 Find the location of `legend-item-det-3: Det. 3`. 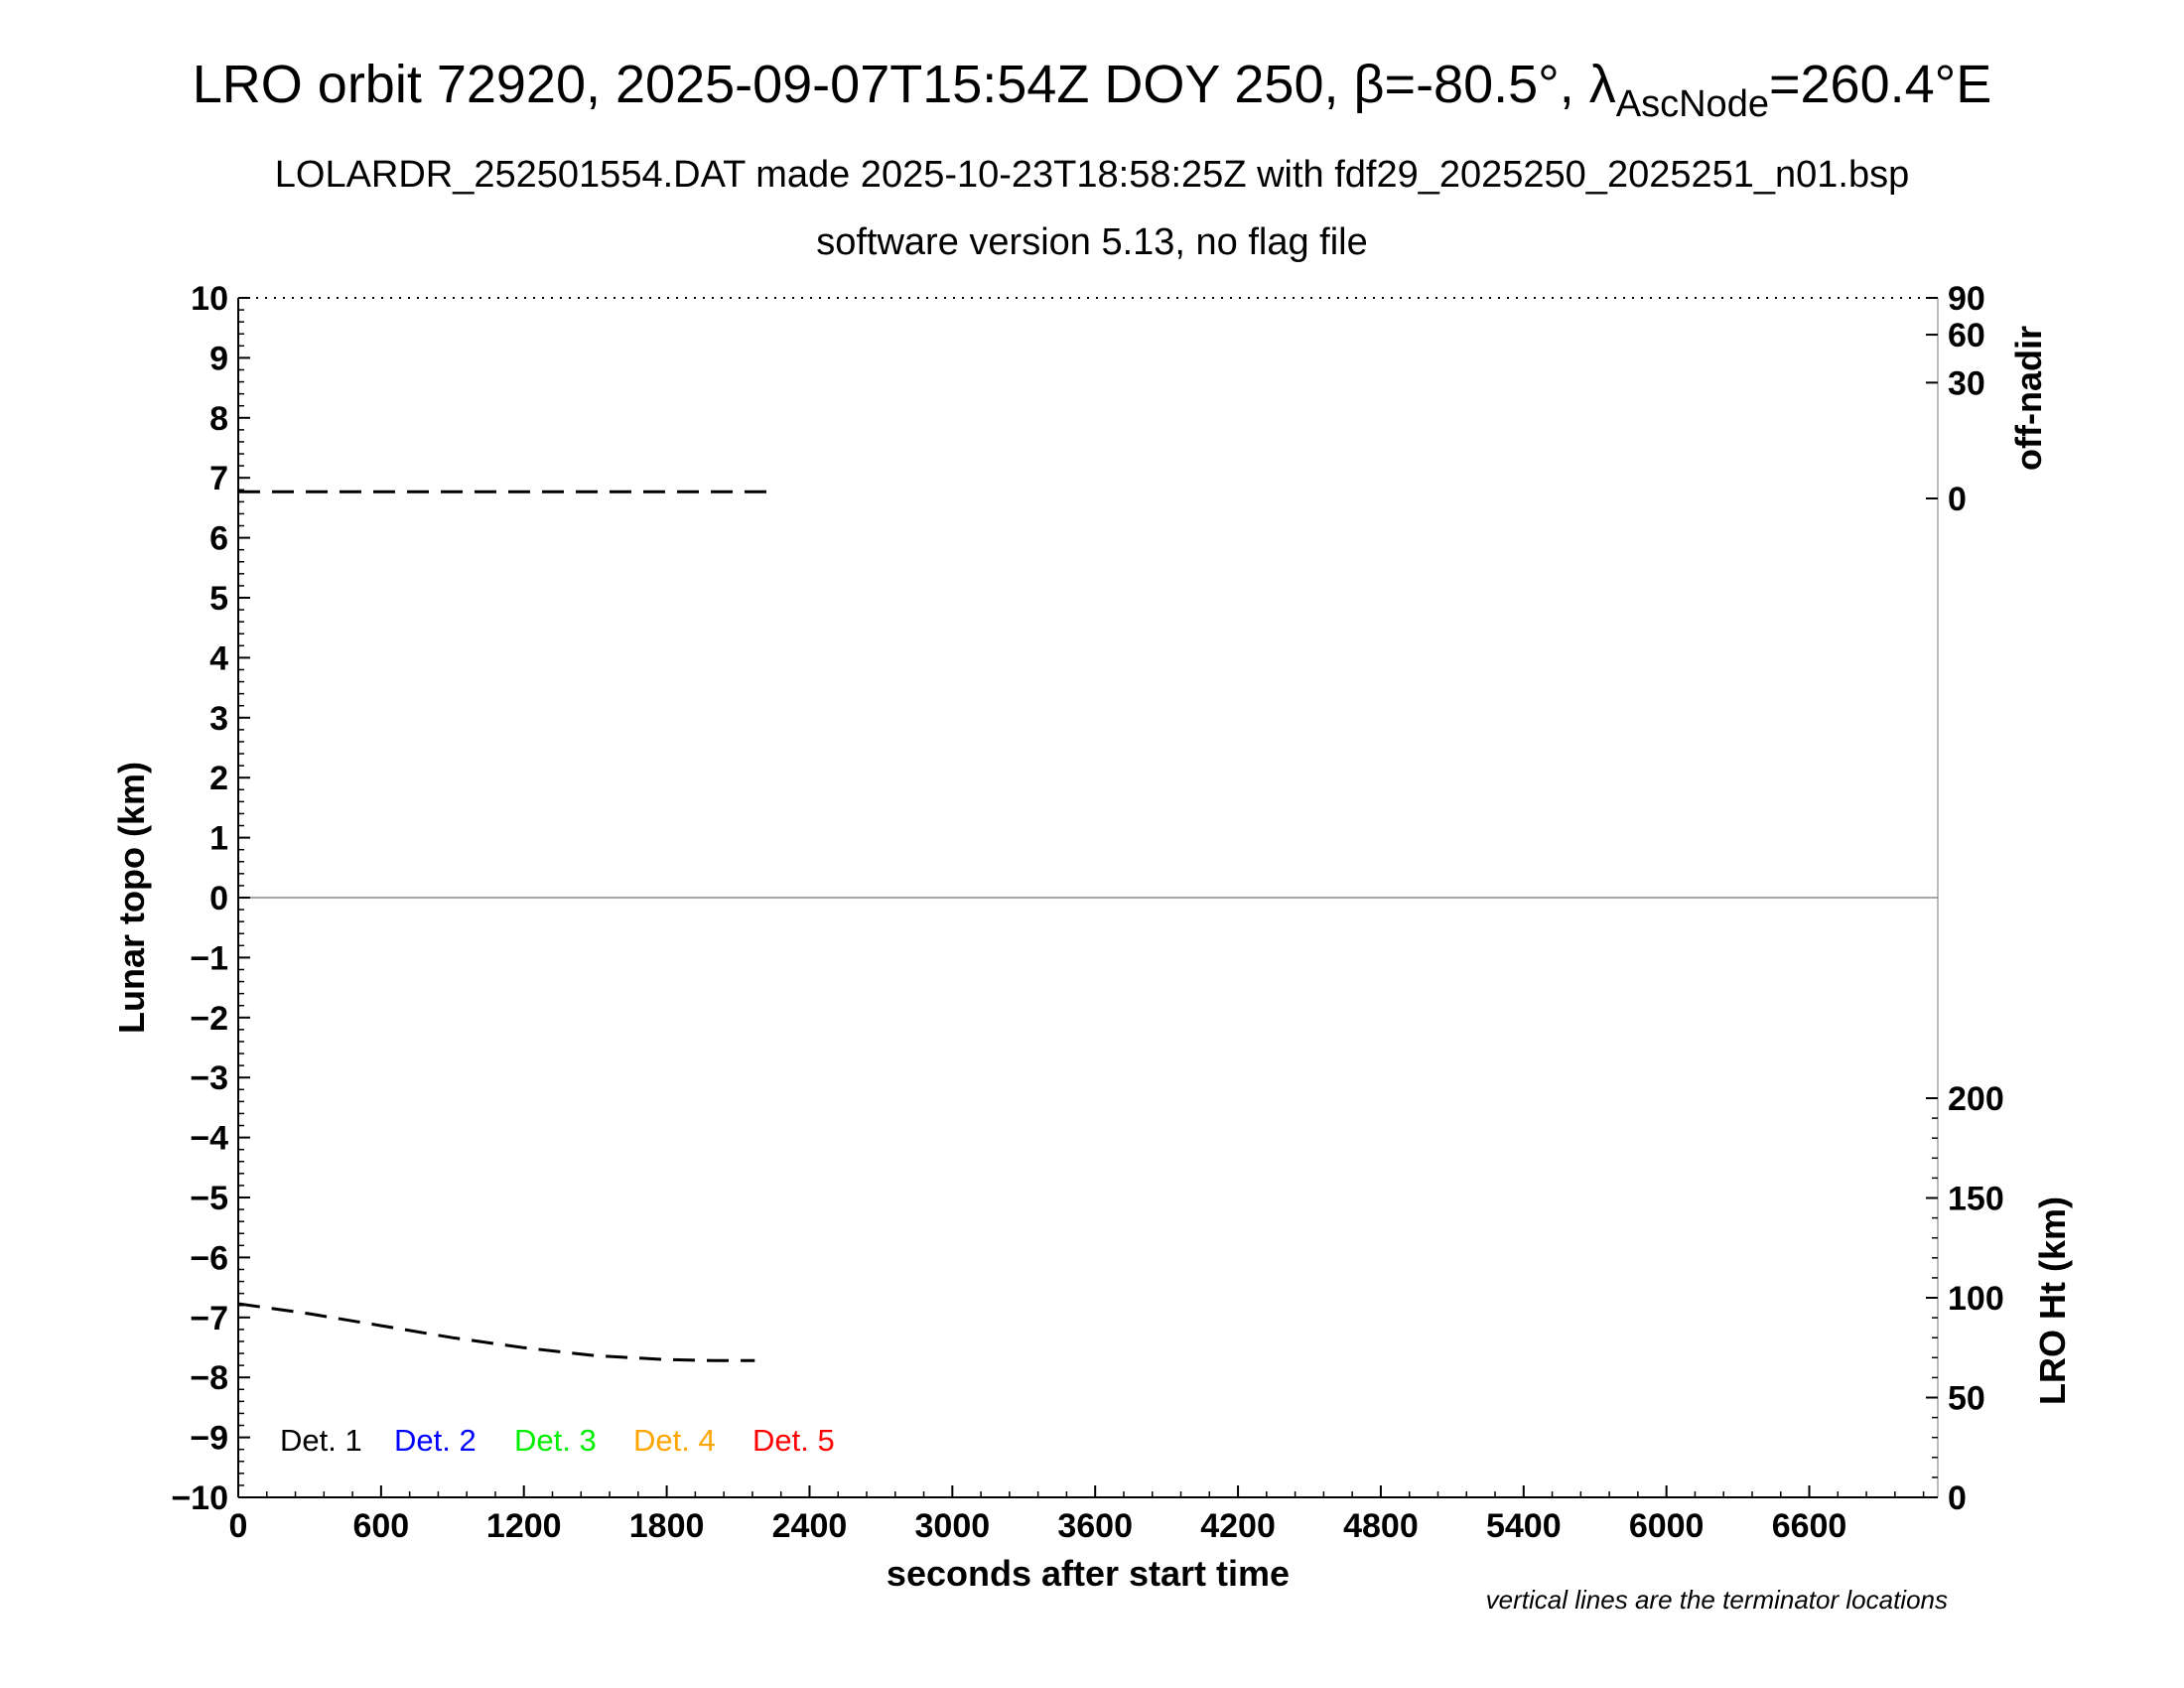

legend-item-det-3: Det. 3 is located at coordinates (555, 1440).